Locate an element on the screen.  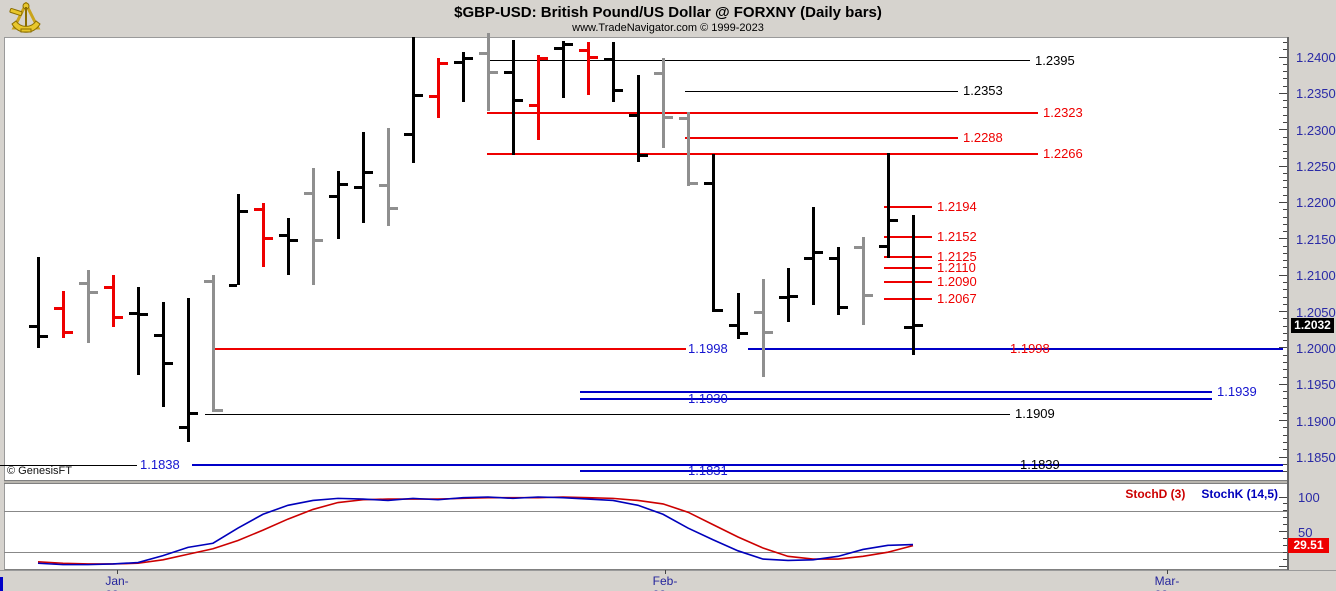
price-axis-tick-label: 1.1850 is located at coordinates (1316, 457).